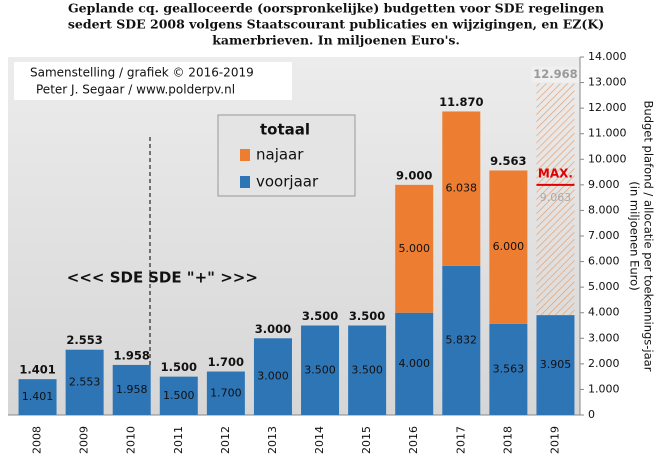 This screenshot has height=461, width=671. I want to click on y-tick-label: 9.000, so click(604, 184).